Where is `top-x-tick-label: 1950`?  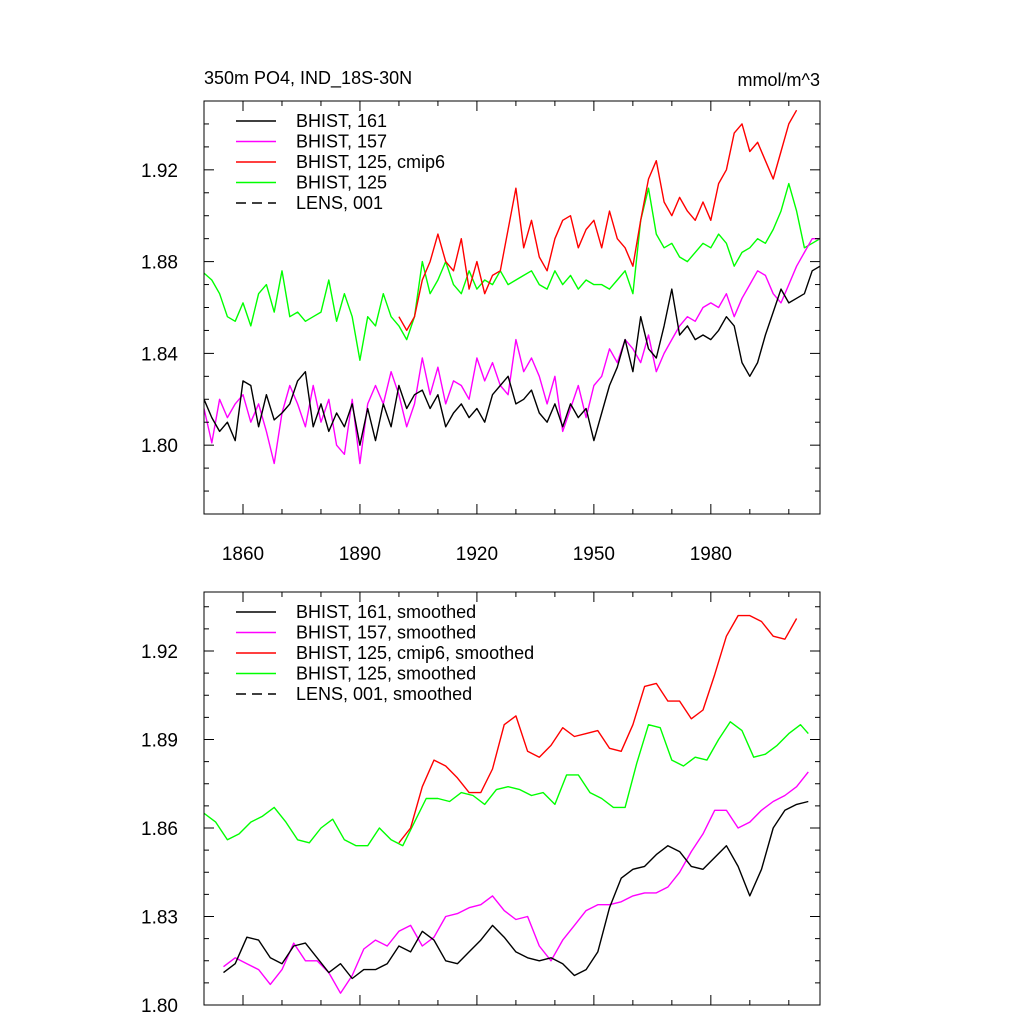 top-x-tick-label: 1950 is located at coordinates (594, 554).